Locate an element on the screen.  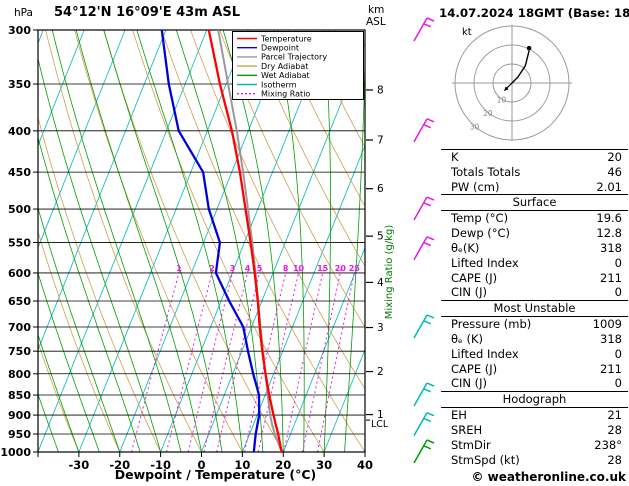
pressure-tick-label: 450 is located at coordinates (19, 172).